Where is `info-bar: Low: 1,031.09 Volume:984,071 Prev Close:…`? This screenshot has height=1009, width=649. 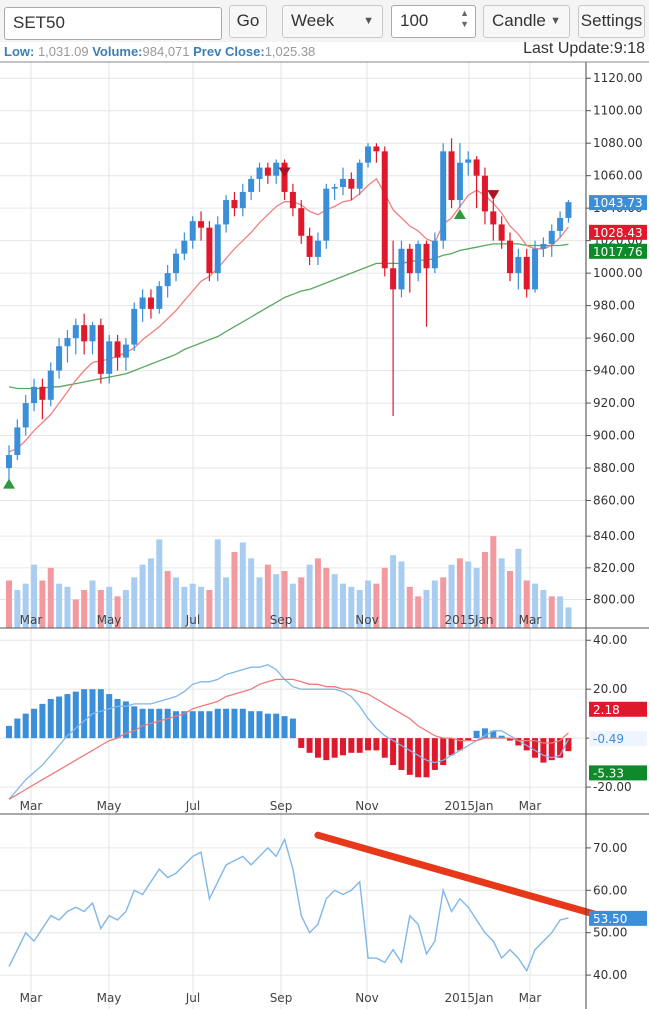
info-bar: Low: 1,031.09 Volume:984,071 Prev Close:… is located at coordinates (324, 56).